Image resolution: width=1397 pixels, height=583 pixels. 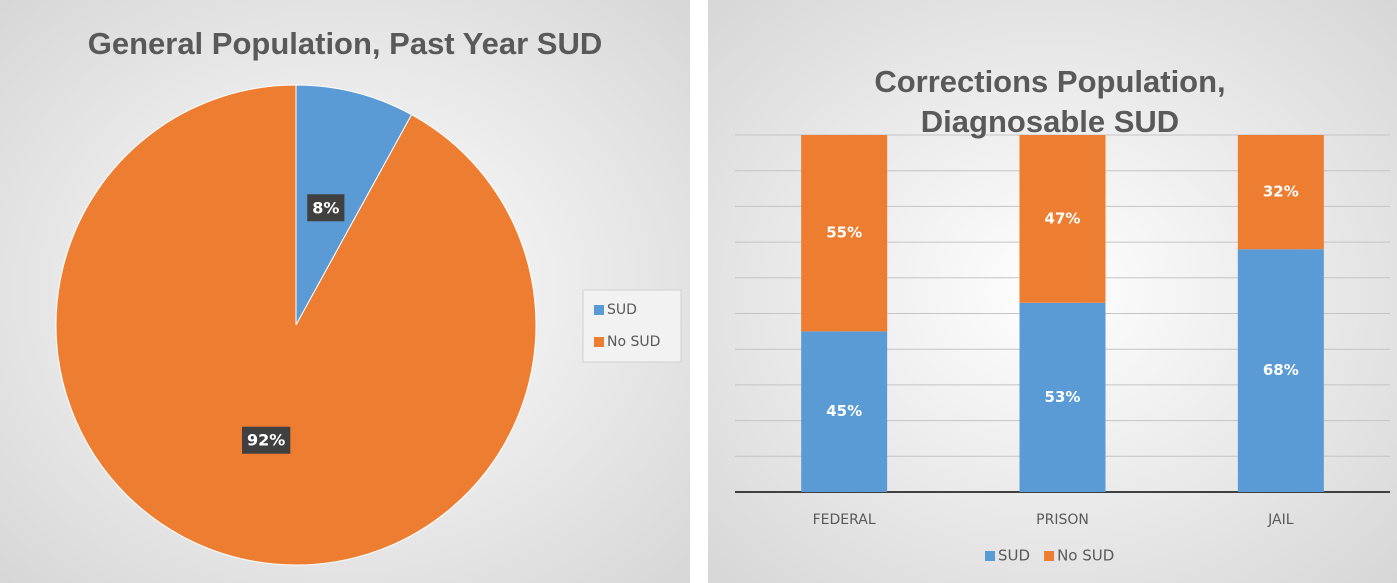 I want to click on chart-title: Corrections Population, Diagnosable SUD, so click(x=1050, y=101).